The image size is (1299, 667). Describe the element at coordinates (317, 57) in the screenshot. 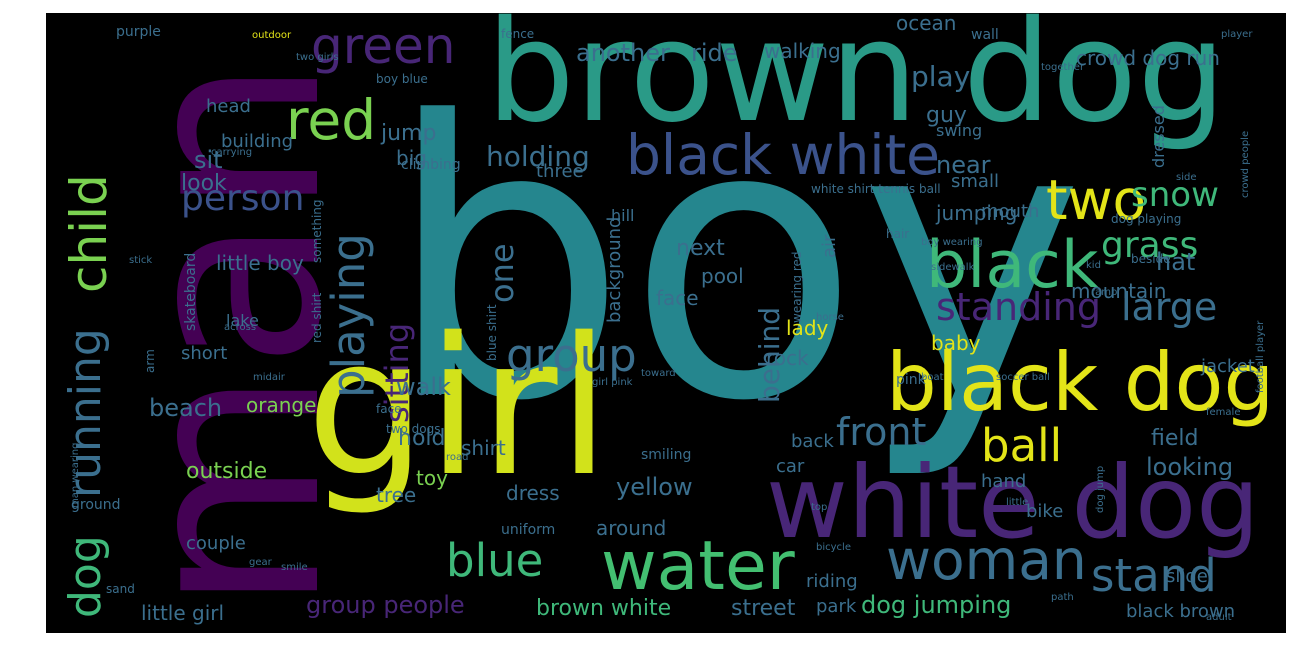

I see `cloud-word: two girls` at that location.